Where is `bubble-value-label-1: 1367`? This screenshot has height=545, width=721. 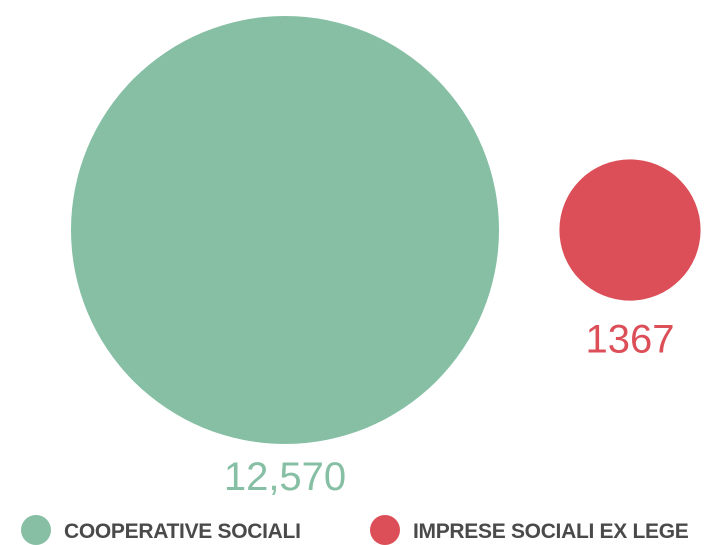
bubble-value-label-1: 1367 is located at coordinates (630, 340).